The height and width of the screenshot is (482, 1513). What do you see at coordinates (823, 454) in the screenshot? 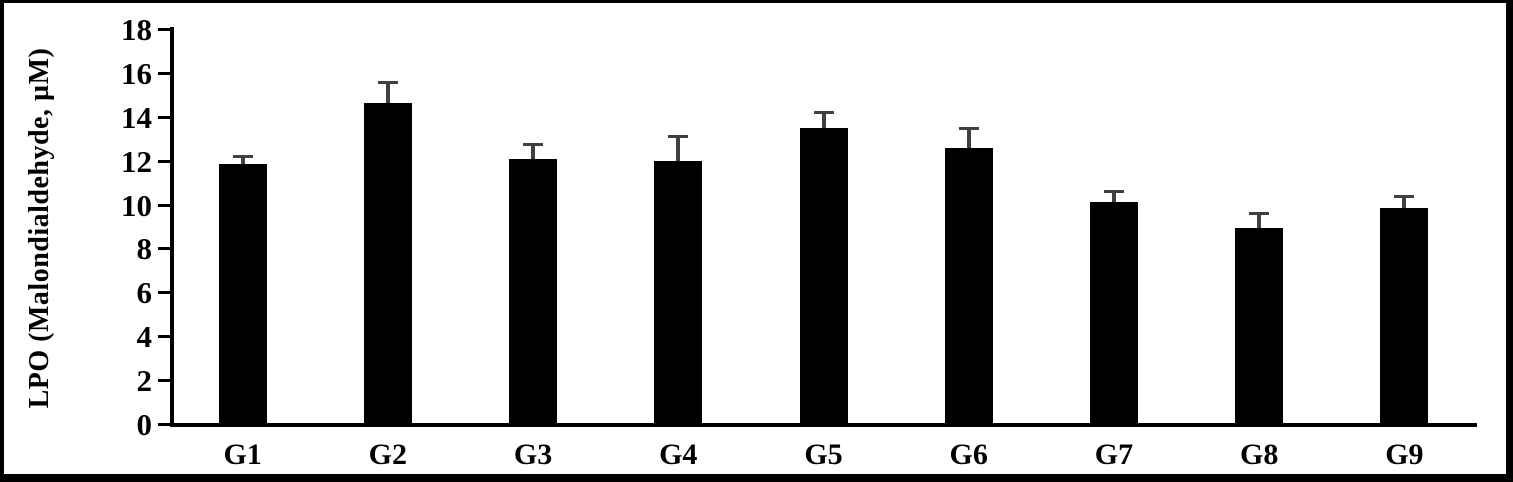
I see `x-category-label: G5` at bounding box center [823, 454].